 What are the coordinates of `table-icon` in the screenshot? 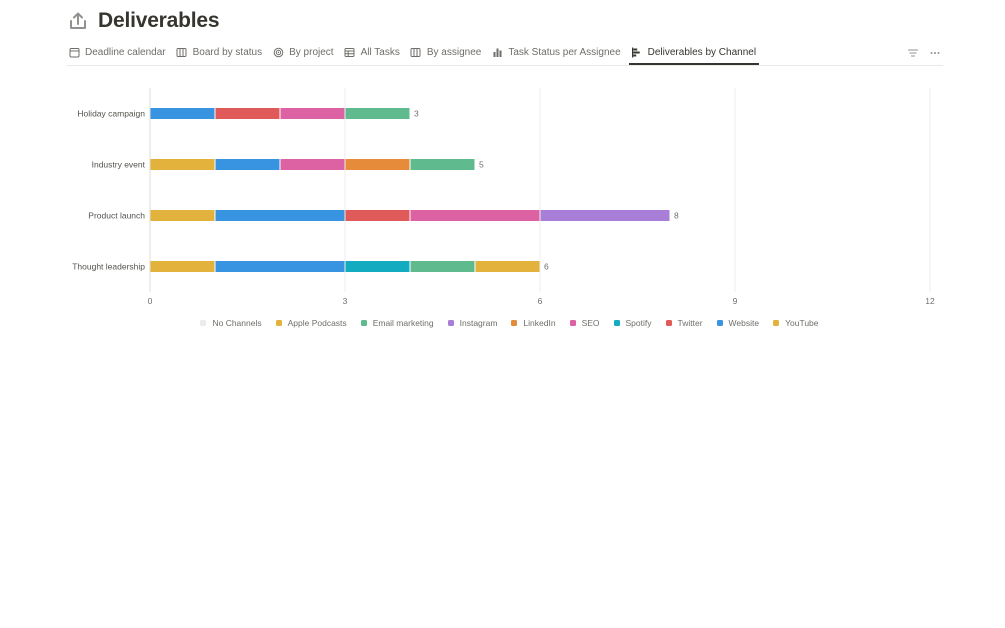 It's located at (350, 53).